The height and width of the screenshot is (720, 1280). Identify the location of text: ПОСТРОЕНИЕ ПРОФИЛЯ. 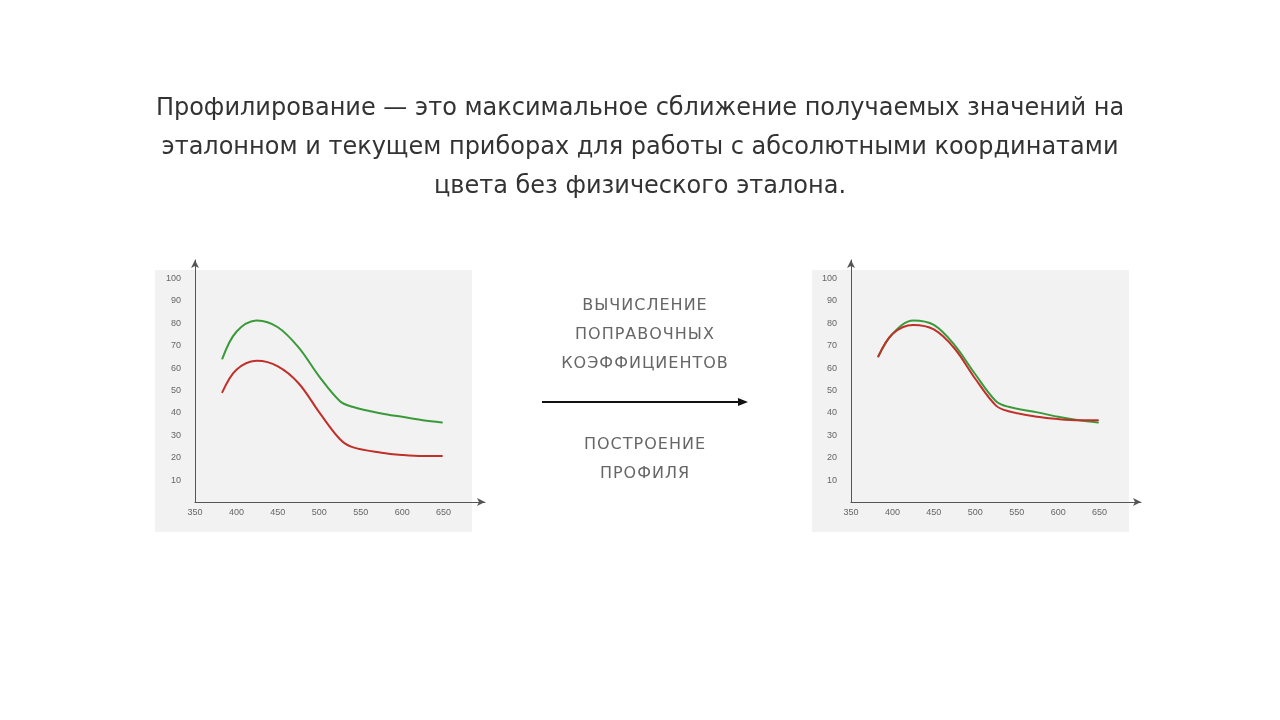
(645, 458).